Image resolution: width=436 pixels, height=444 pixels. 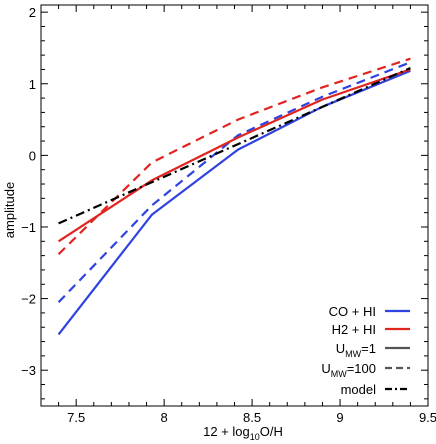 What do you see at coordinates (359, 389) in the screenshot?
I see `legend-label-model: model` at bounding box center [359, 389].